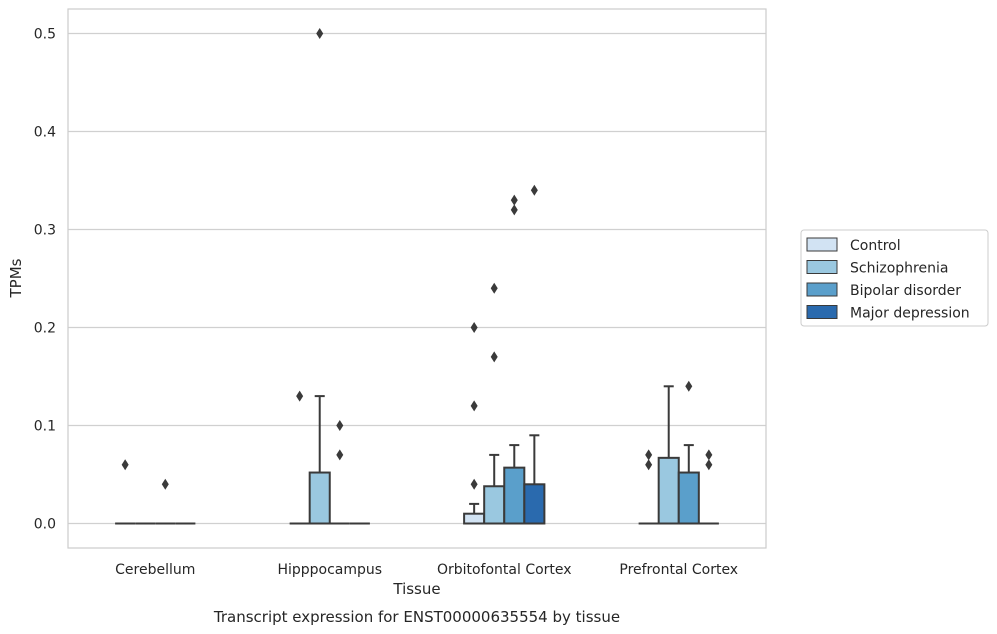 The height and width of the screenshot is (634, 997). I want to click on x-axis-title: Tissue, so click(416, 589).